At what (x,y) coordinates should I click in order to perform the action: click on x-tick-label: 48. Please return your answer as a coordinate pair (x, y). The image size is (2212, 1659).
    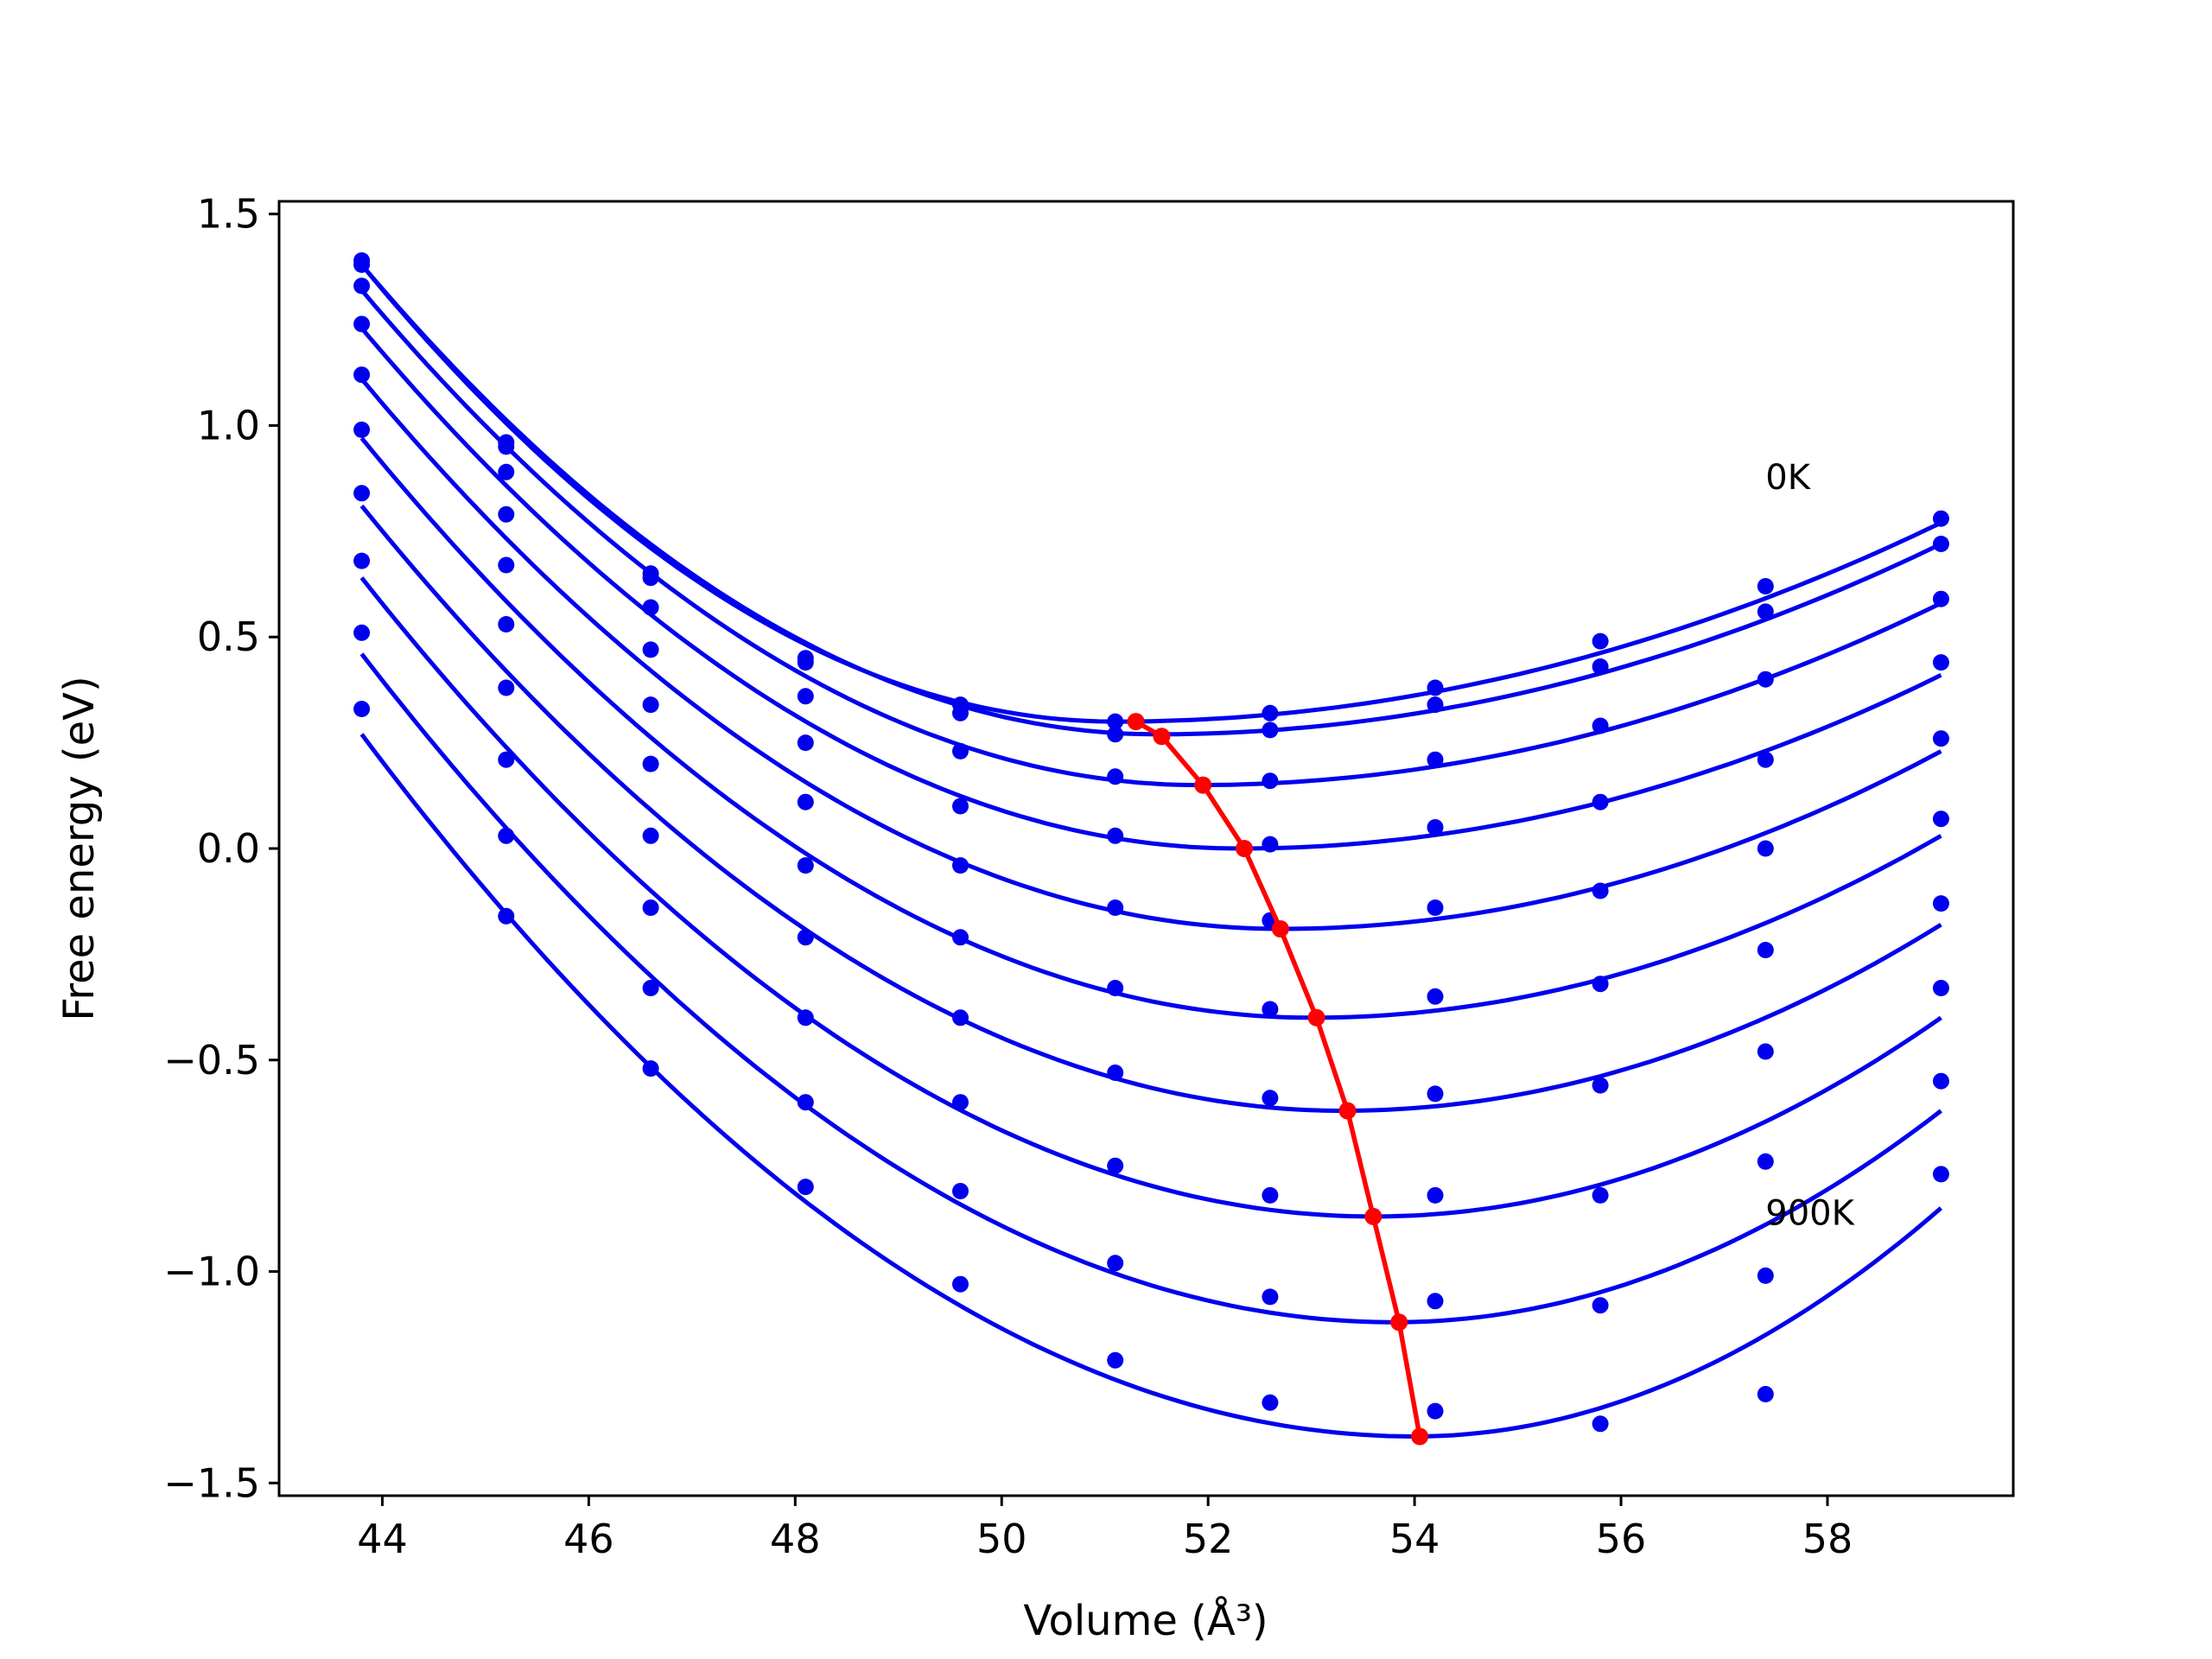
    Looking at the image, I should click on (795, 1539).